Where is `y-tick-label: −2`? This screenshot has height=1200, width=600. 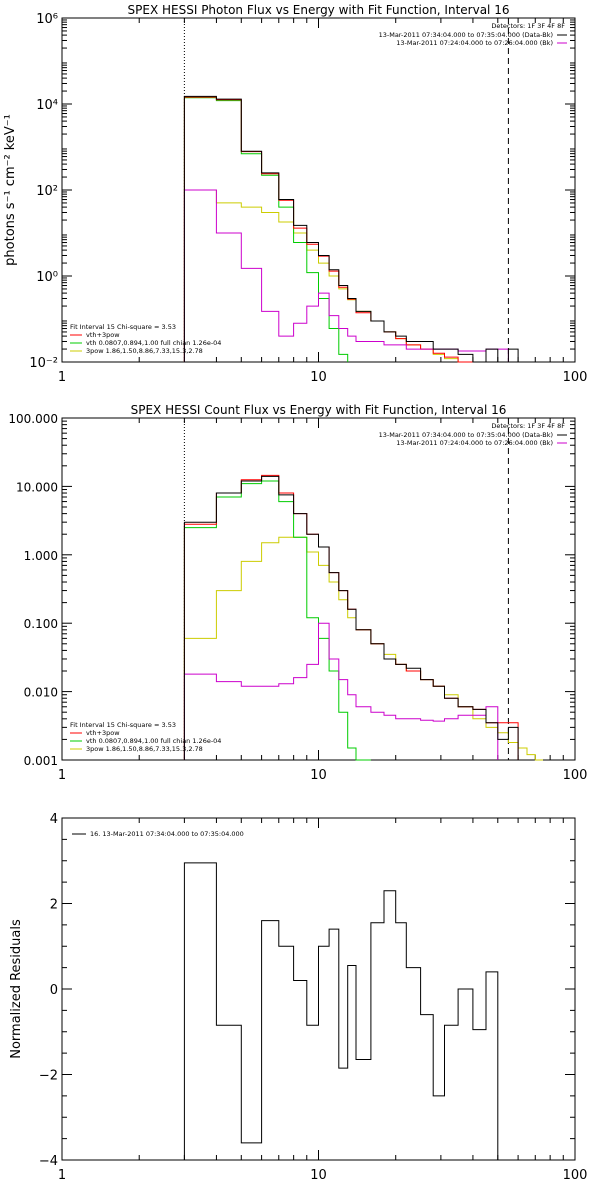 y-tick-label: −2 is located at coordinates (48, 1076).